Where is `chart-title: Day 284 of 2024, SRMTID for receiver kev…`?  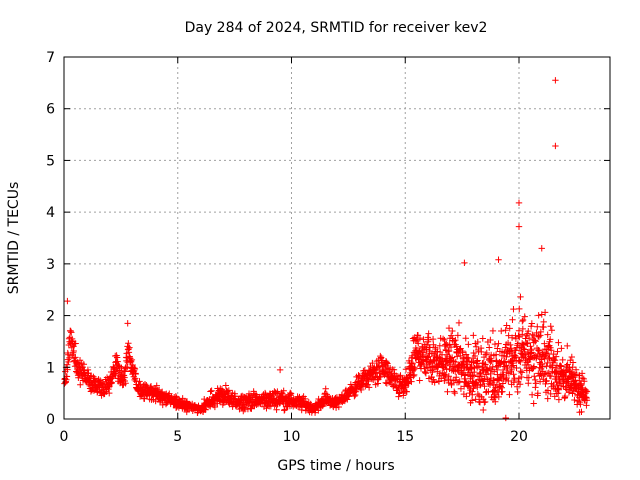 chart-title: Day 284 of 2024, SRMTID for receiver kev… is located at coordinates (336, 28).